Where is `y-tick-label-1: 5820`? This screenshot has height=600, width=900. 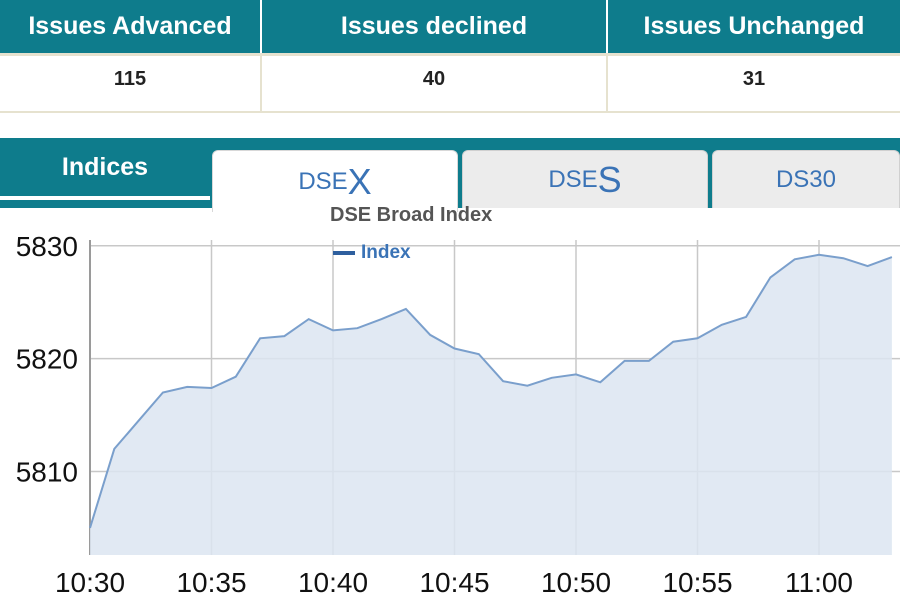 y-tick-label-1: 5820 is located at coordinates (47, 359).